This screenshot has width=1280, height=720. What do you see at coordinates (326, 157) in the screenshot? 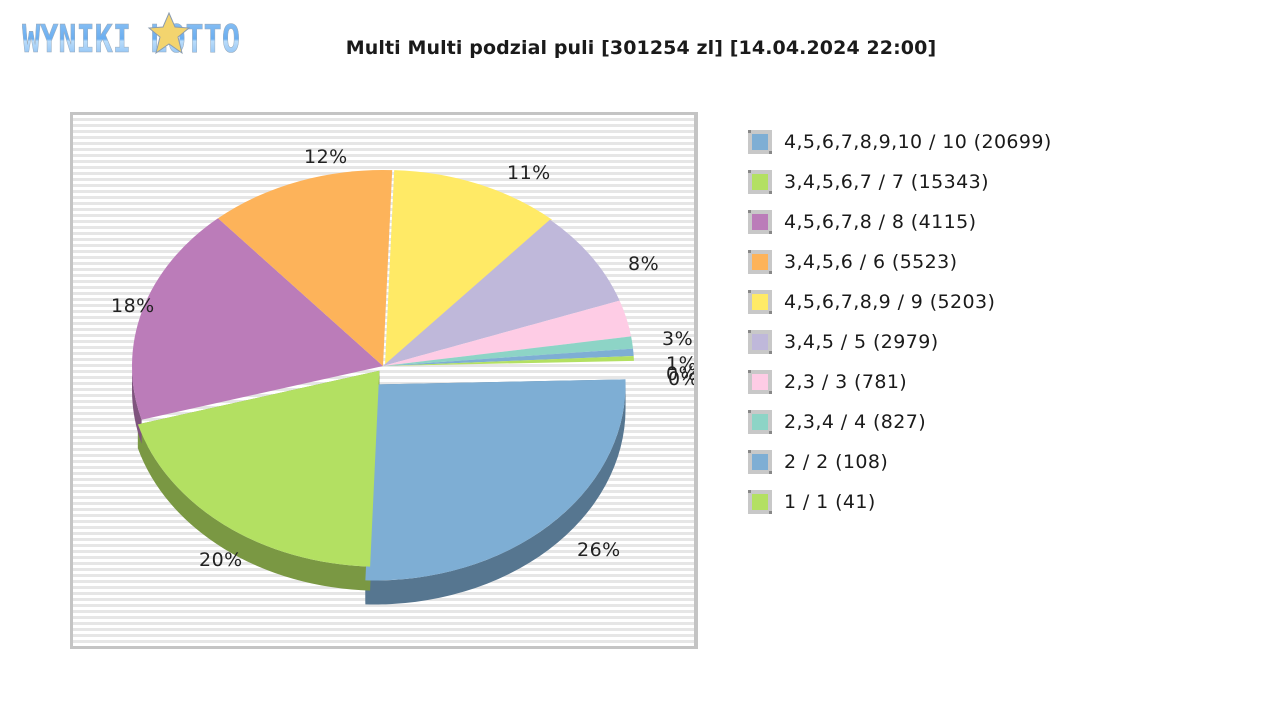
I see `slice-percent-label: 12%` at bounding box center [326, 157].